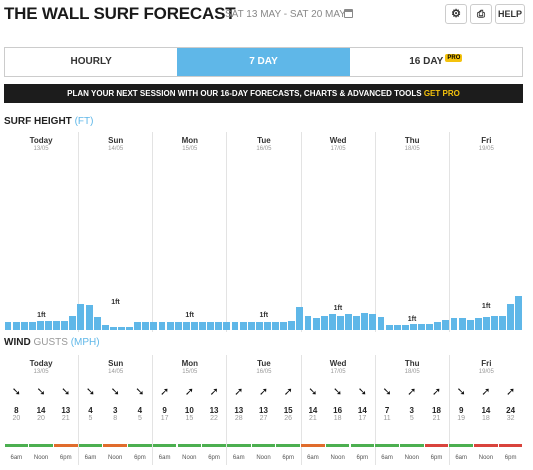 The height and width of the screenshot is (470, 533). I want to click on wind-forecast-cell: ➘ 13 21, so click(65, 402).